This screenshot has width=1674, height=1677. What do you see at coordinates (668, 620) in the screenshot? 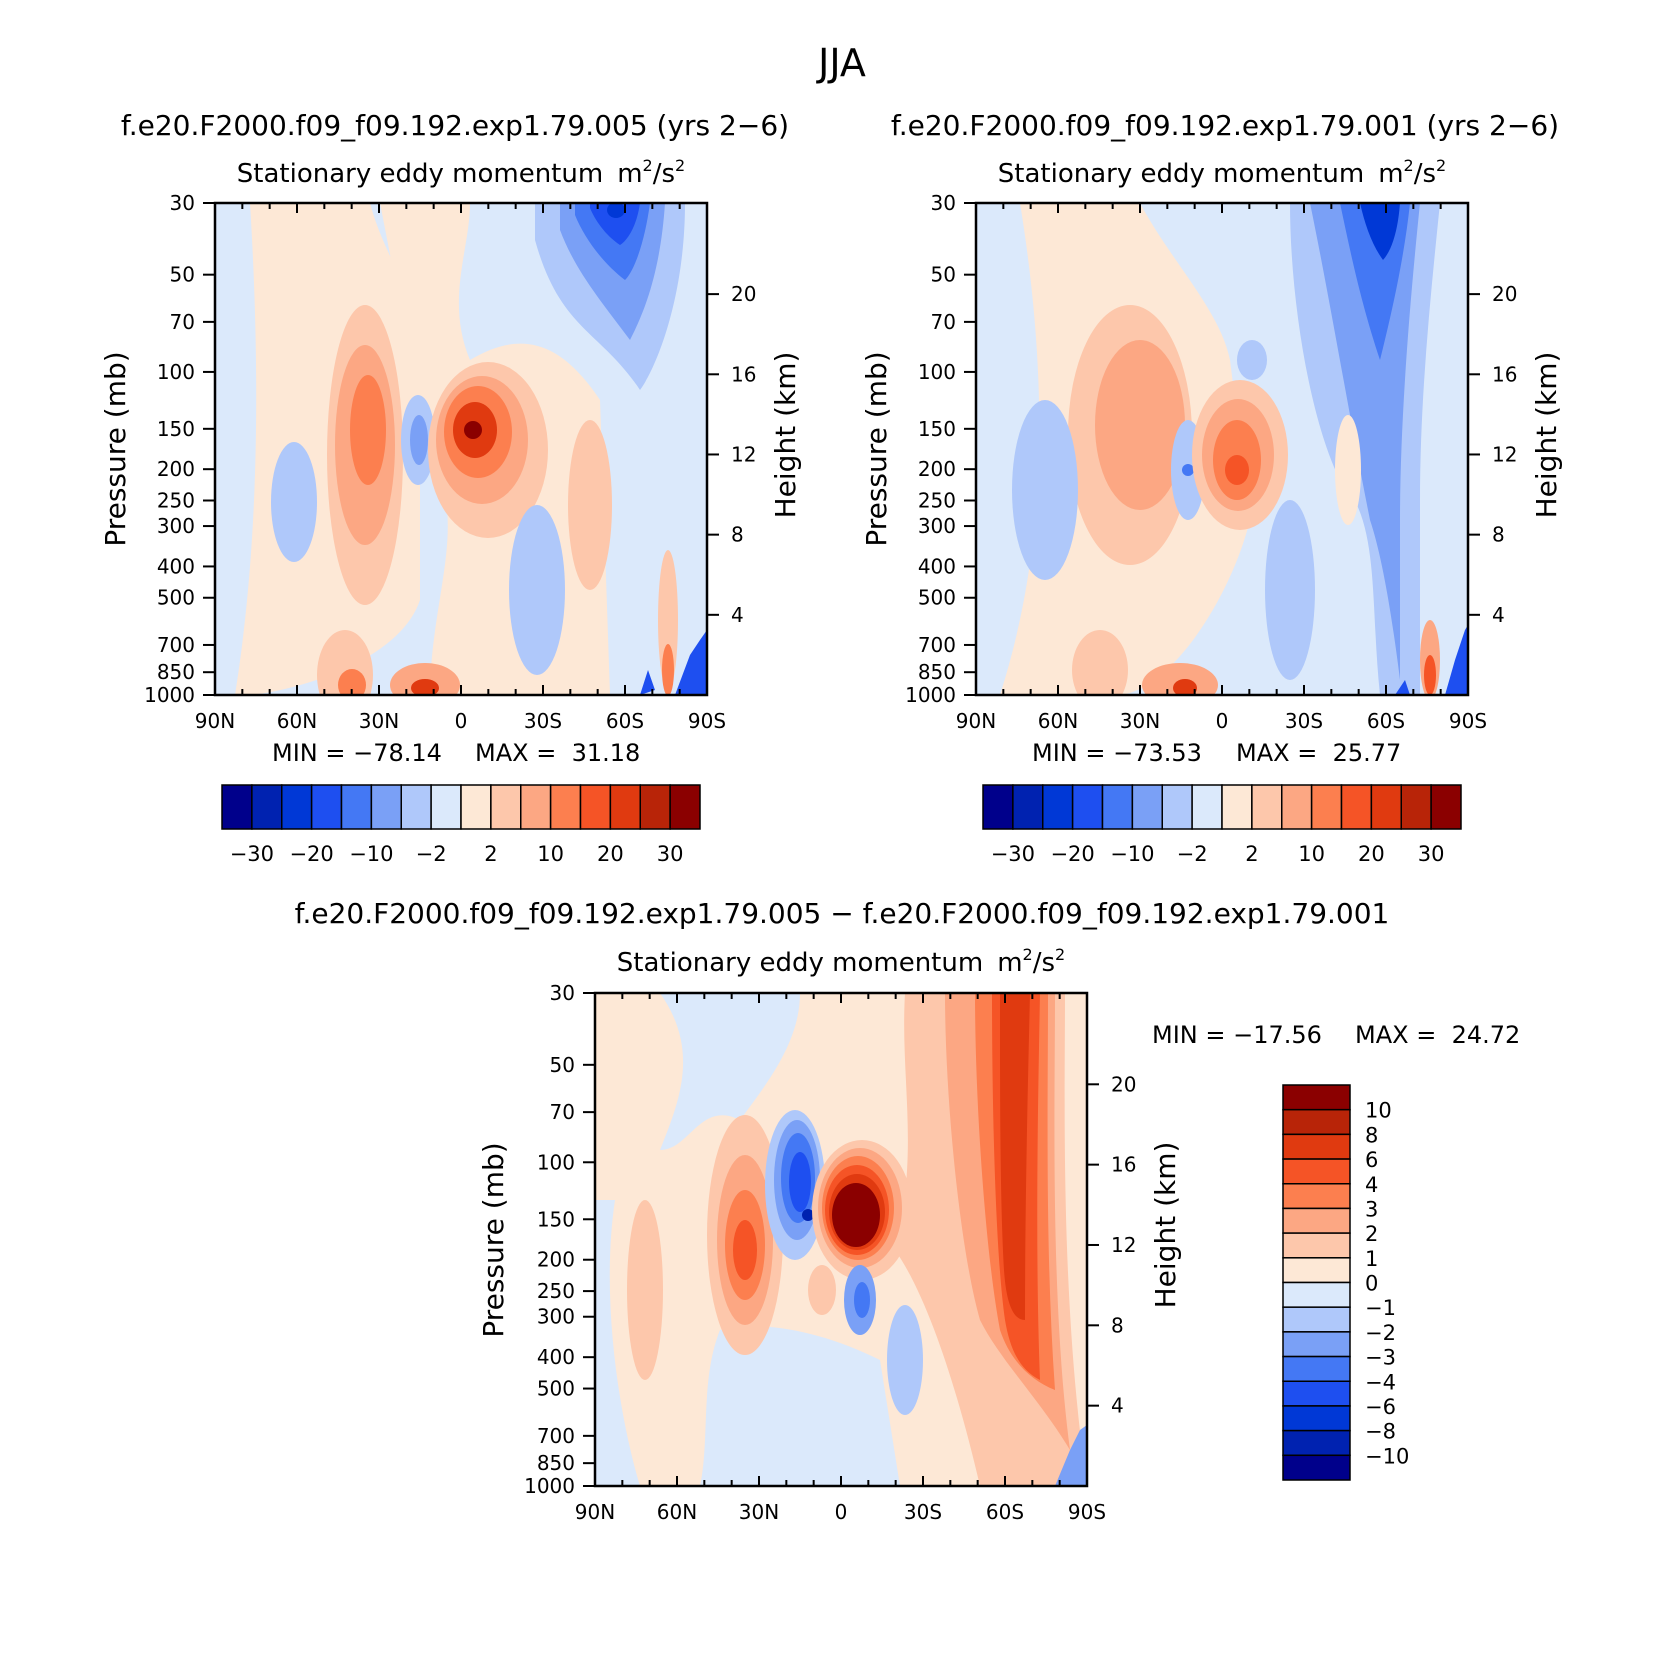
I see `panel-a-red-antarctic` at bounding box center [668, 620].